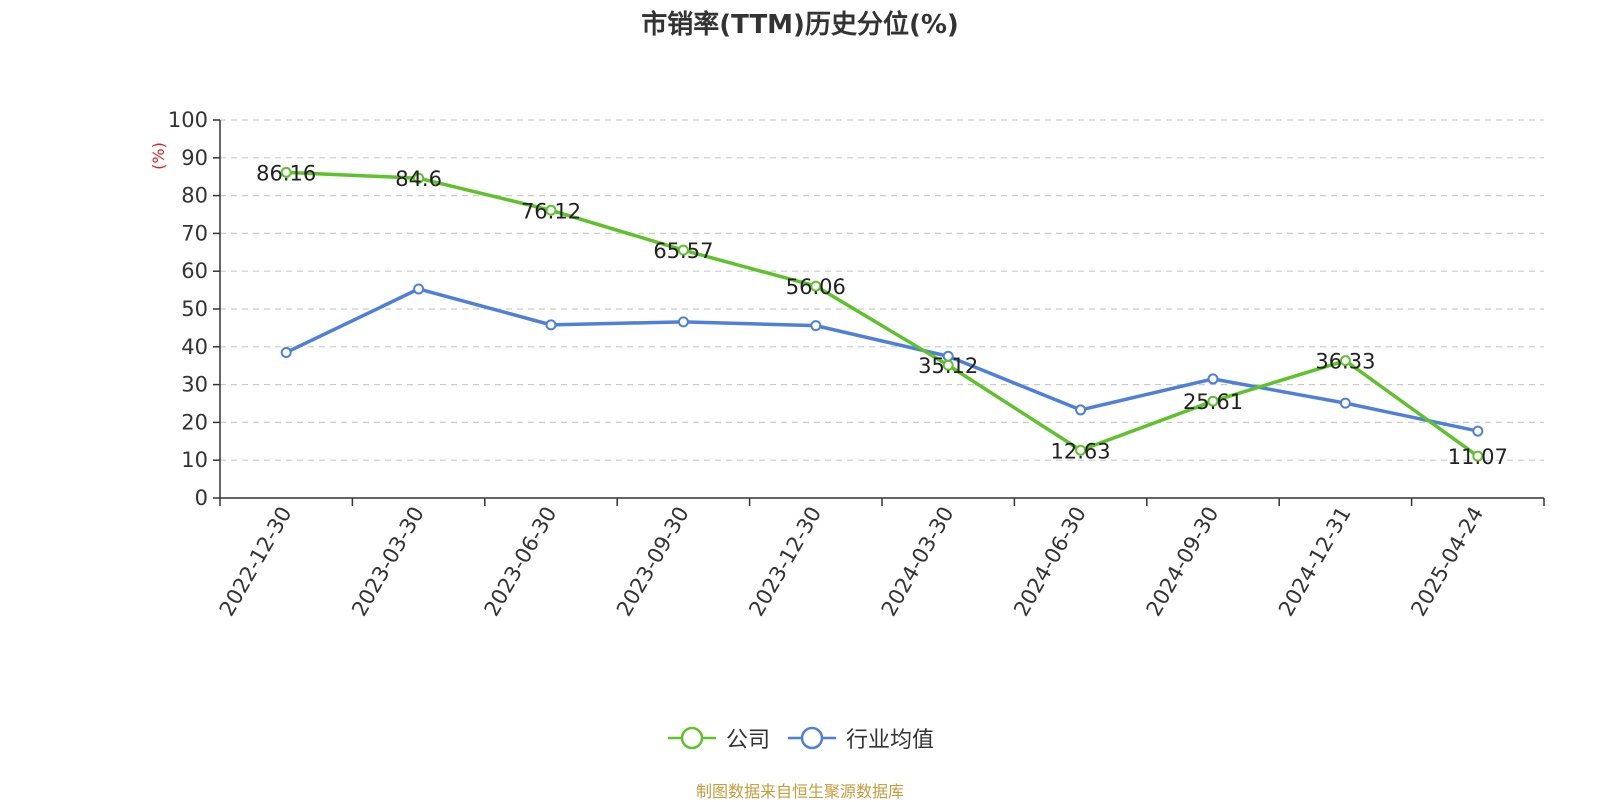  I want to click on legend-item: 公司, so click(718, 738).